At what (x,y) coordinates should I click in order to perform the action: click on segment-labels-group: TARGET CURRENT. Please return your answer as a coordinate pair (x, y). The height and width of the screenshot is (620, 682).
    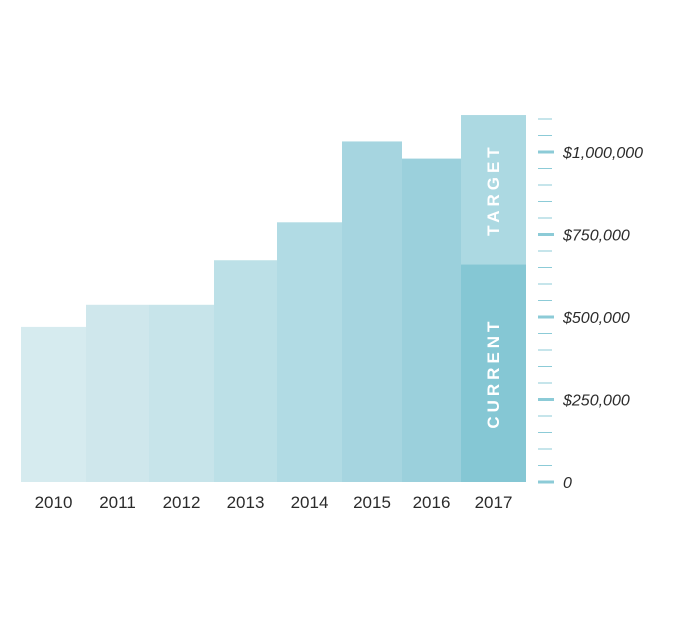
    Looking at the image, I should click on (493, 285).